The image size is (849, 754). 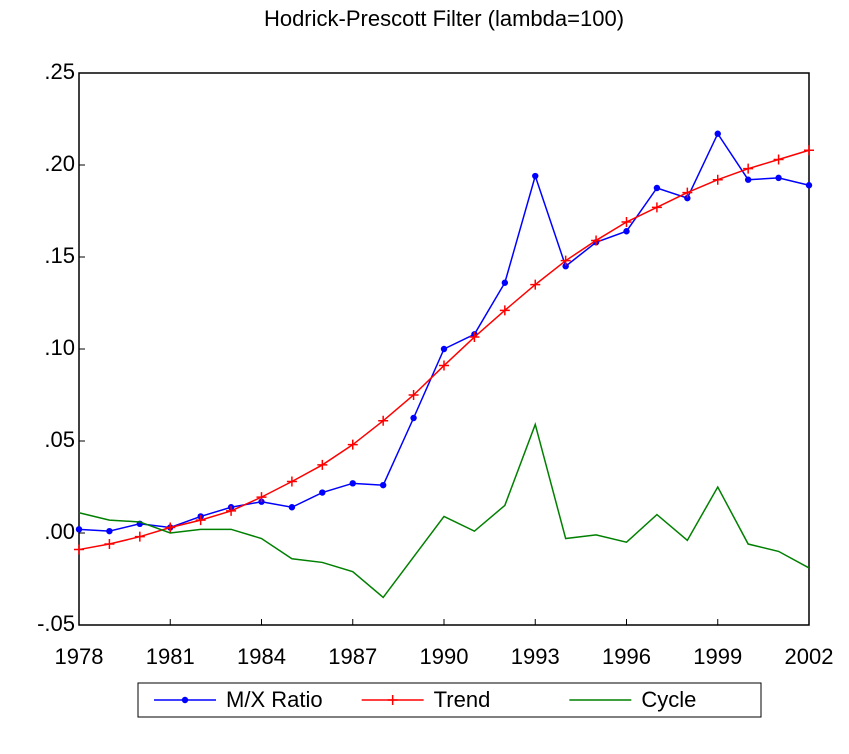 I want to click on legend-label: M/X Ratio, so click(x=274, y=699).